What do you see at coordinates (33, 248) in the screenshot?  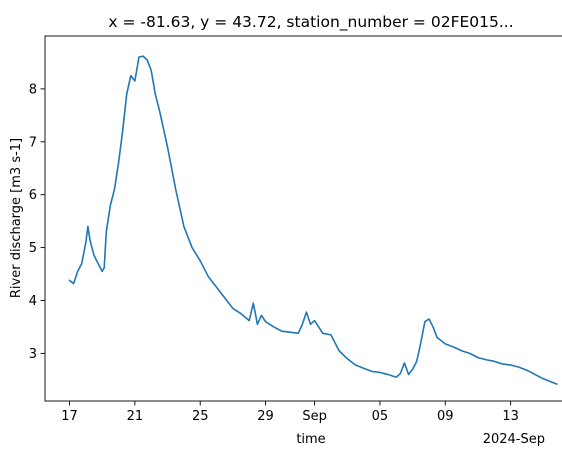 I see `y-tick-label: 5` at bounding box center [33, 248].